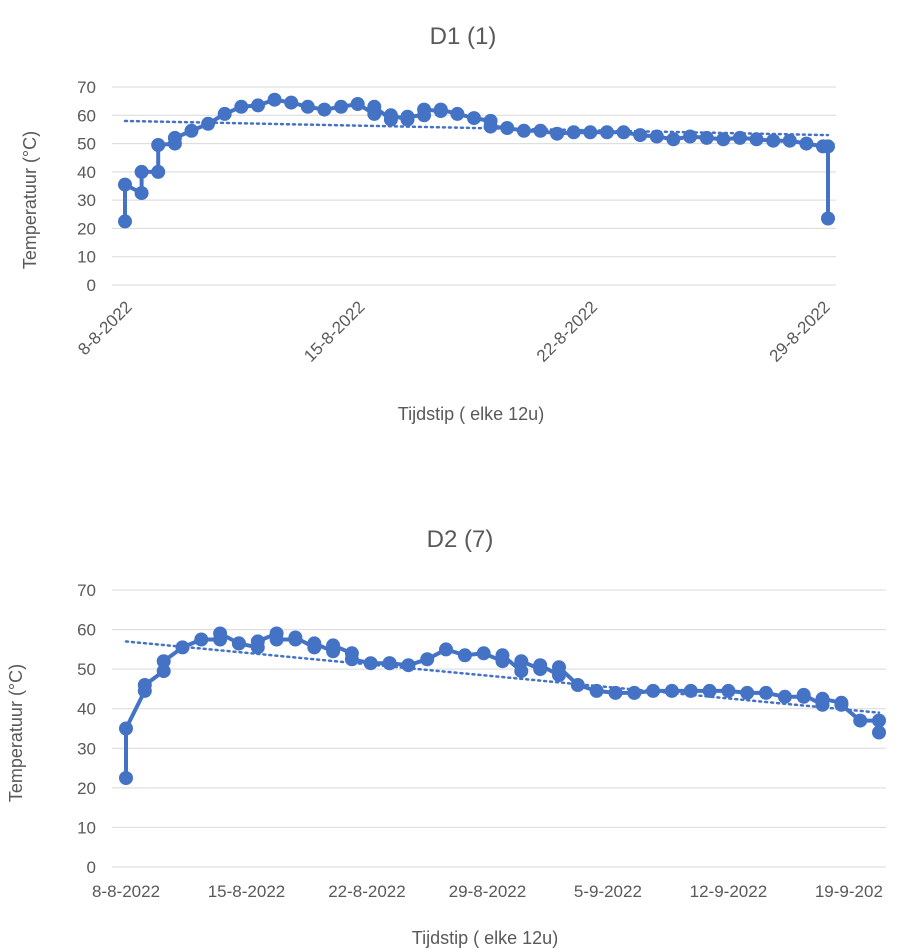 This screenshot has height=952, width=918. Describe the element at coordinates (567, 331) in the screenshot. I see `x-tick-label: 22-8-2022` at that location.